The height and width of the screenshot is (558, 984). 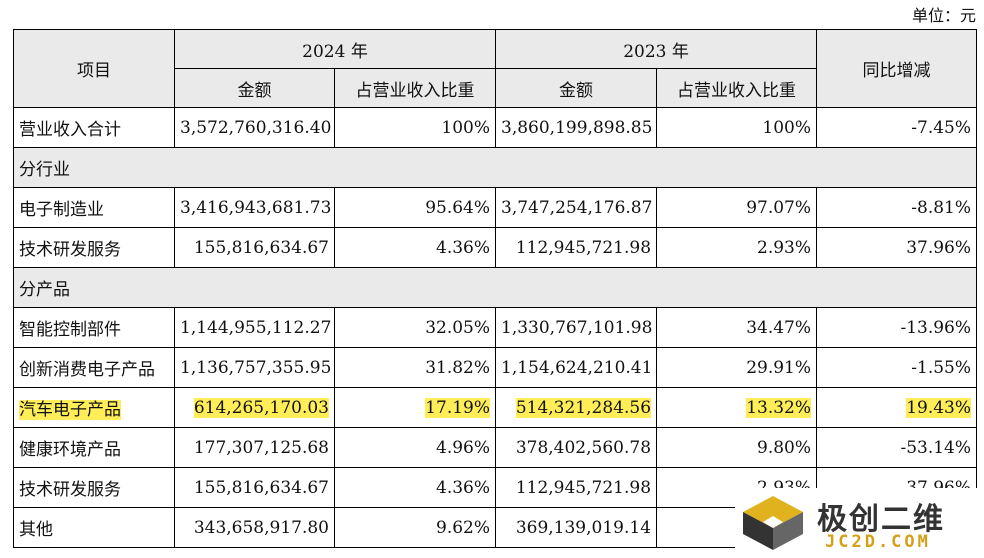 What do you see at coordinates (939, 407) in the screenshot?
I see `highlighted-text: 19.43%` at bounding box center [939, 407].